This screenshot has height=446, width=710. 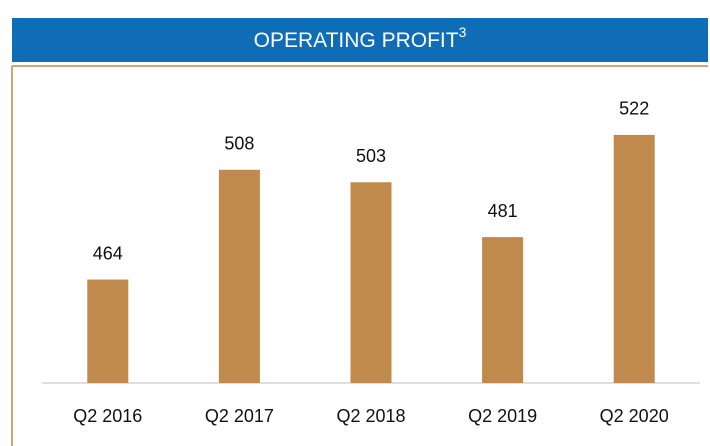 What do you see at coordinates (502, 416) in the screenshot?
I see `x-tick-label: Q2 2019` at bounding box center [502, 416].